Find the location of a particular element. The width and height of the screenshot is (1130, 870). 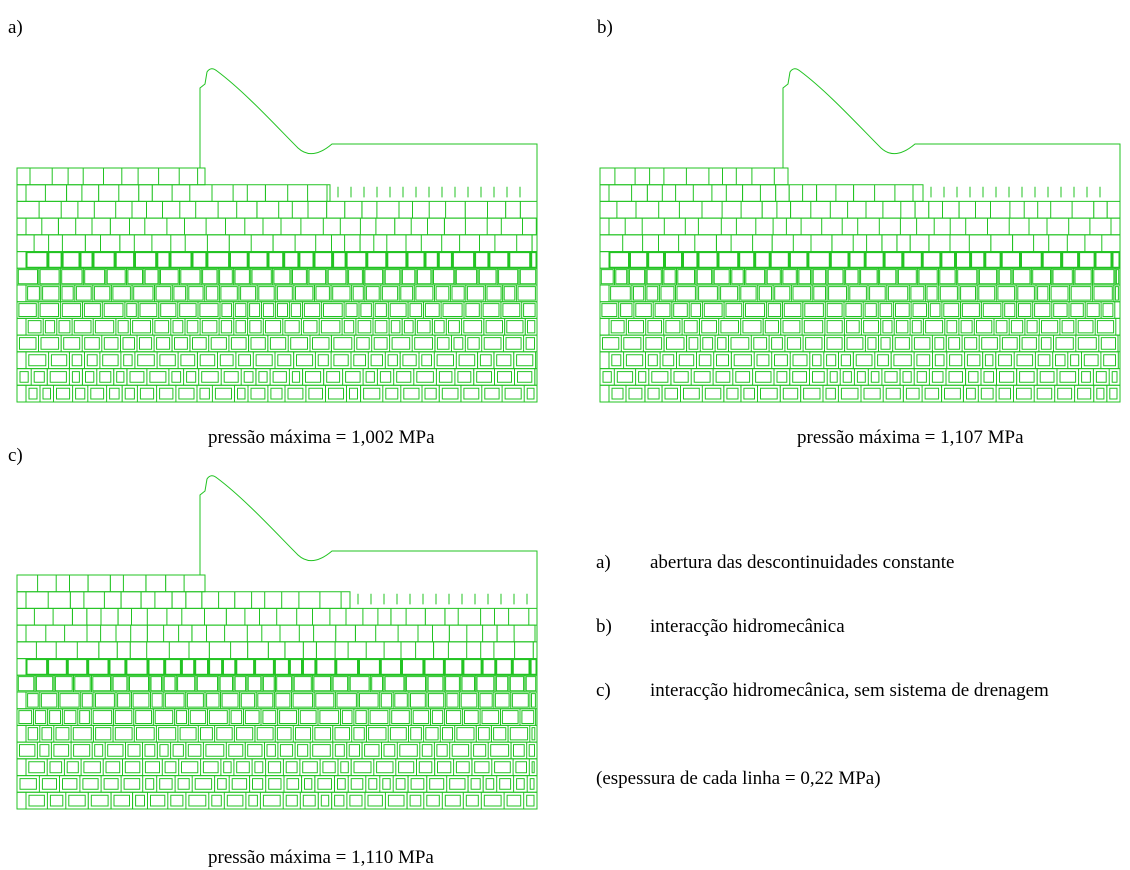

panel-caption: pressão máxima = 1,107 MPa is located at coordinates (910, 437).